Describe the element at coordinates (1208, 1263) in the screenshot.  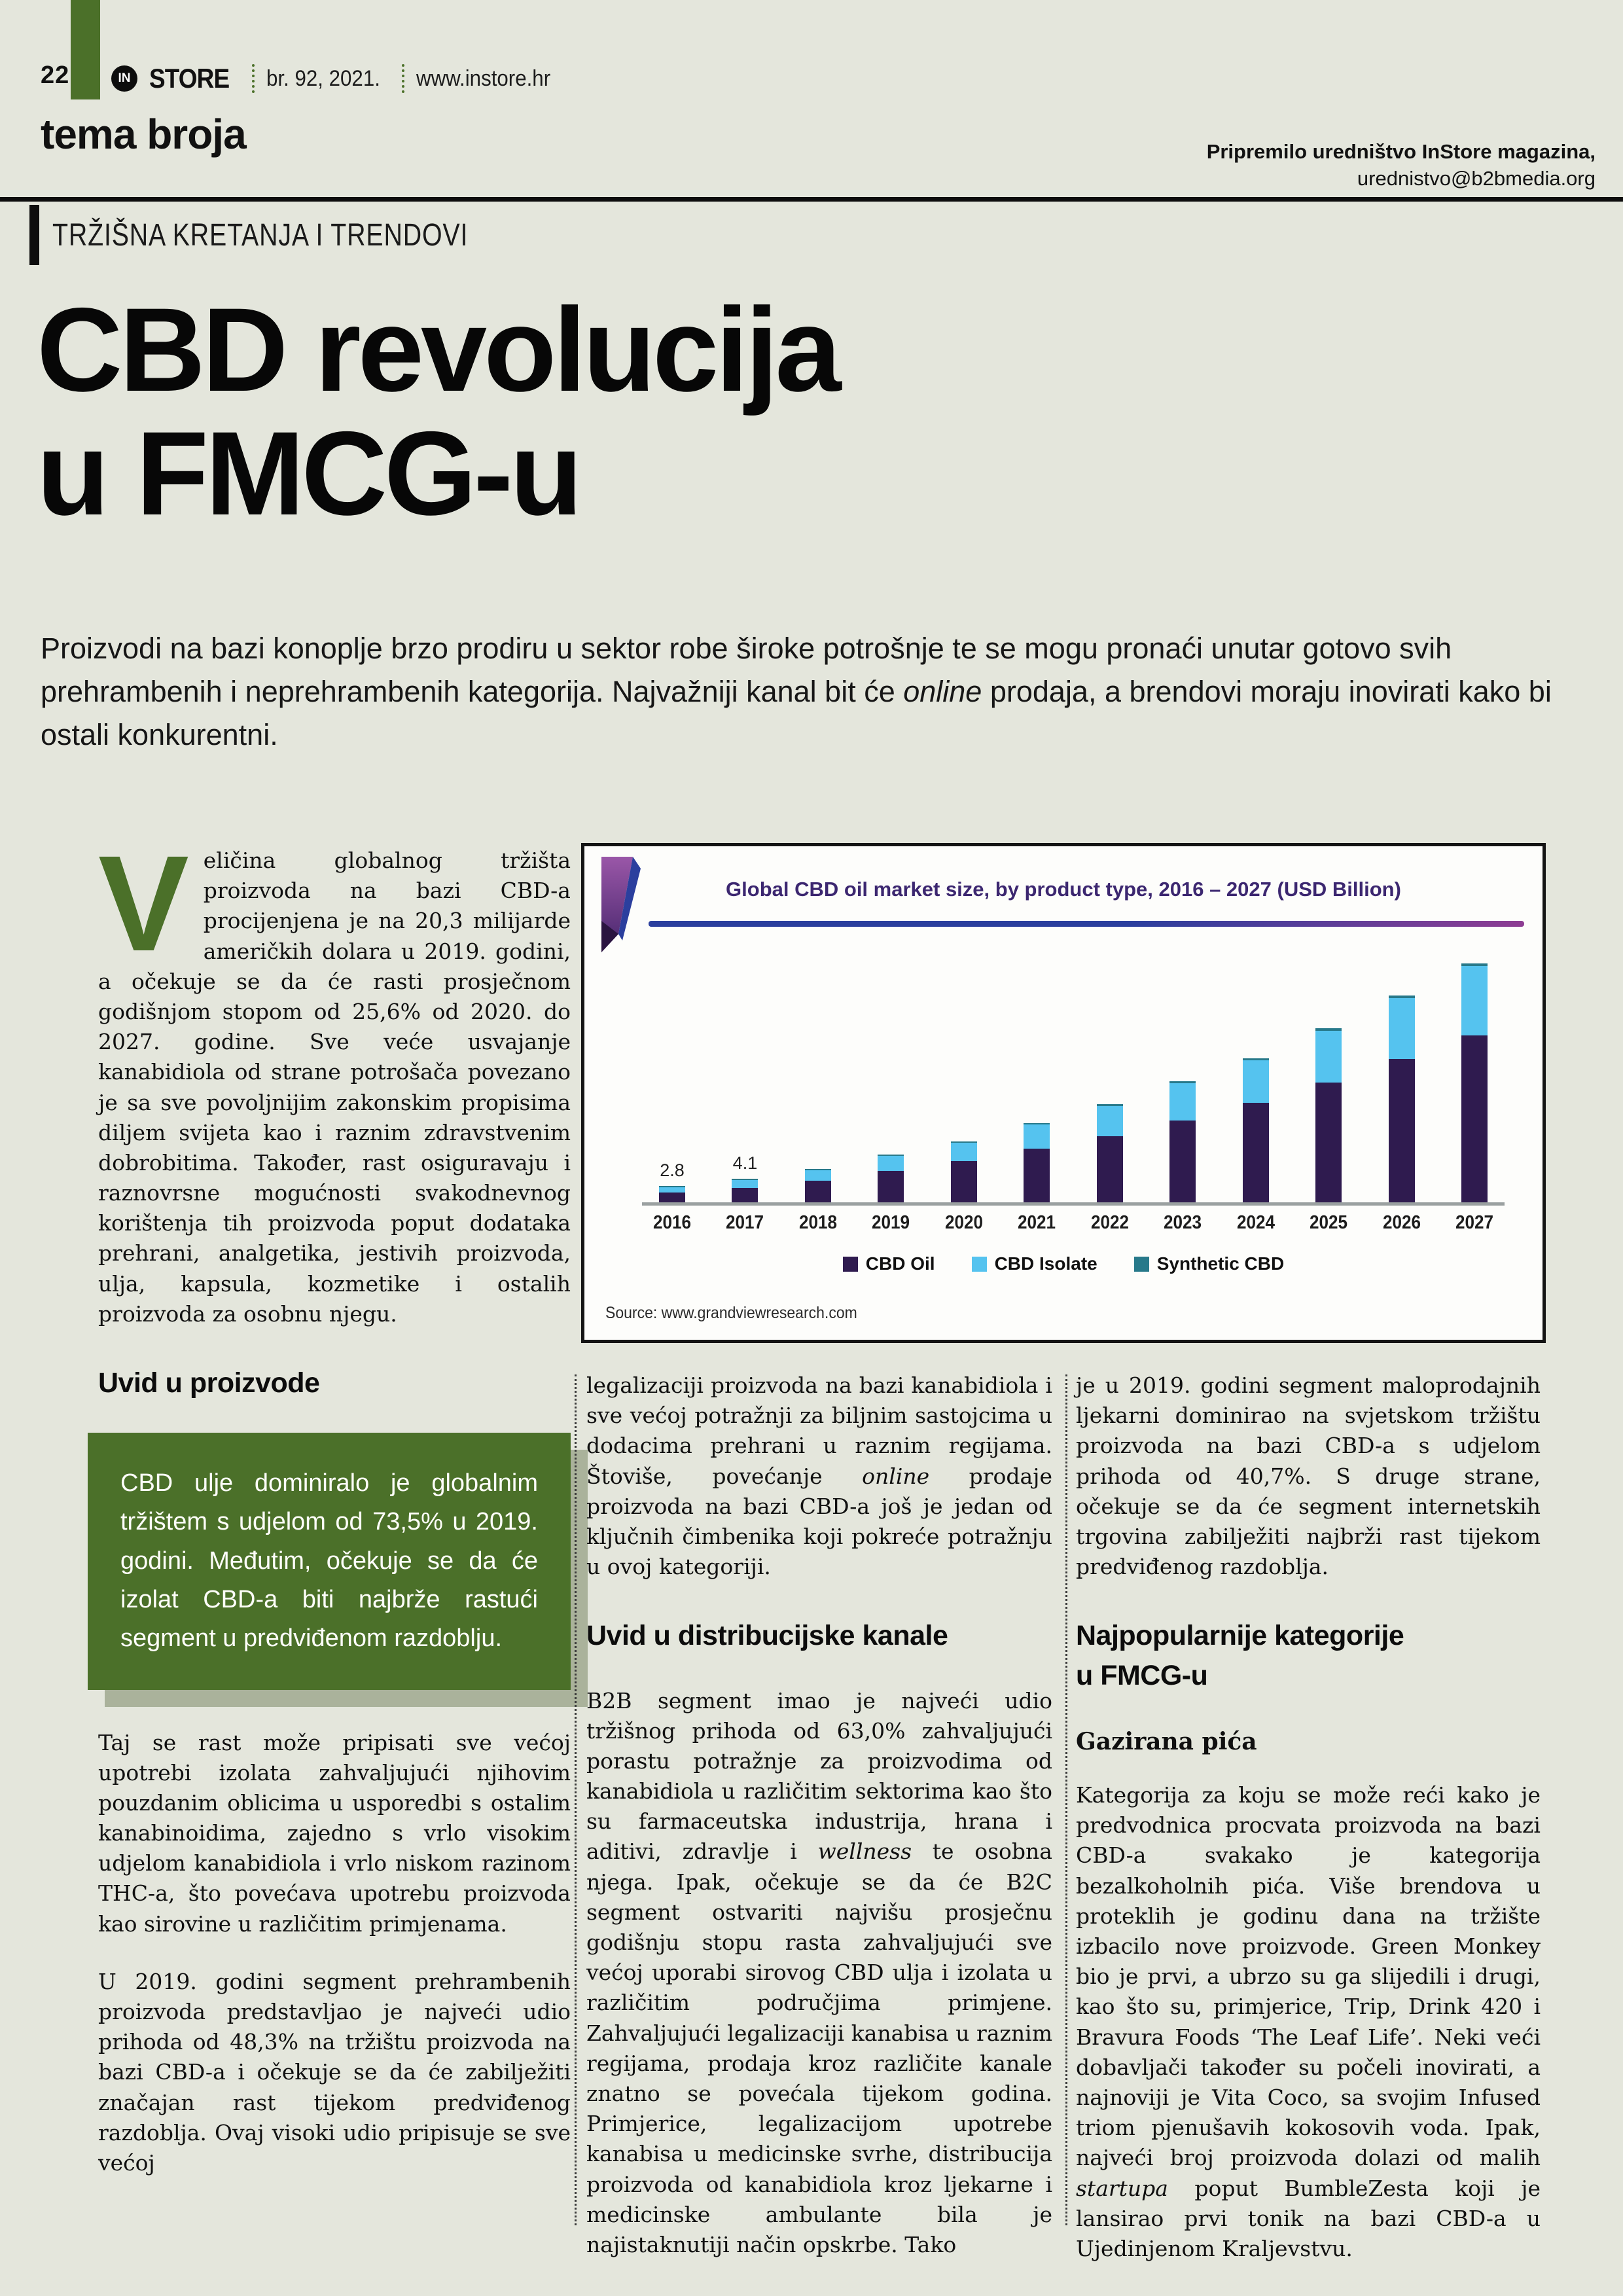
I see `legend-item-synthetic-cbd: Synthetic CBD` at that location.